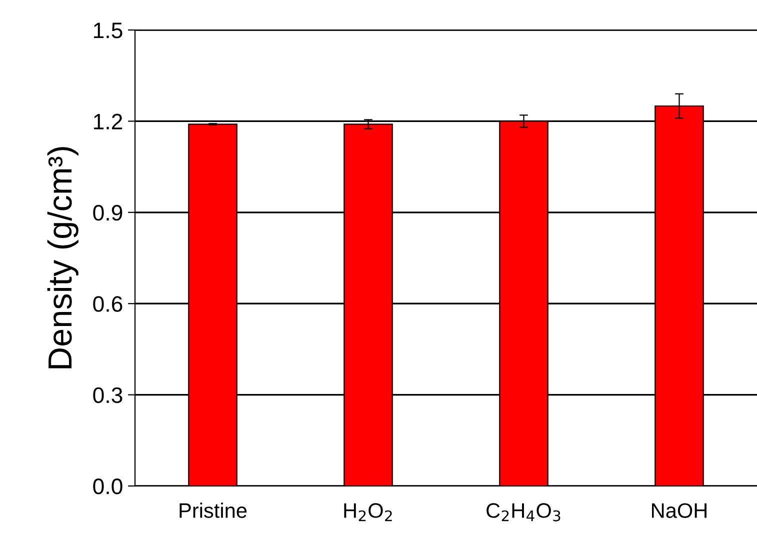  Describe the element at coordinates (523, 512) in the screenshot. I see `x-tick-label: C$_{2}$H$_{4}$O$_{3}$` at that location.